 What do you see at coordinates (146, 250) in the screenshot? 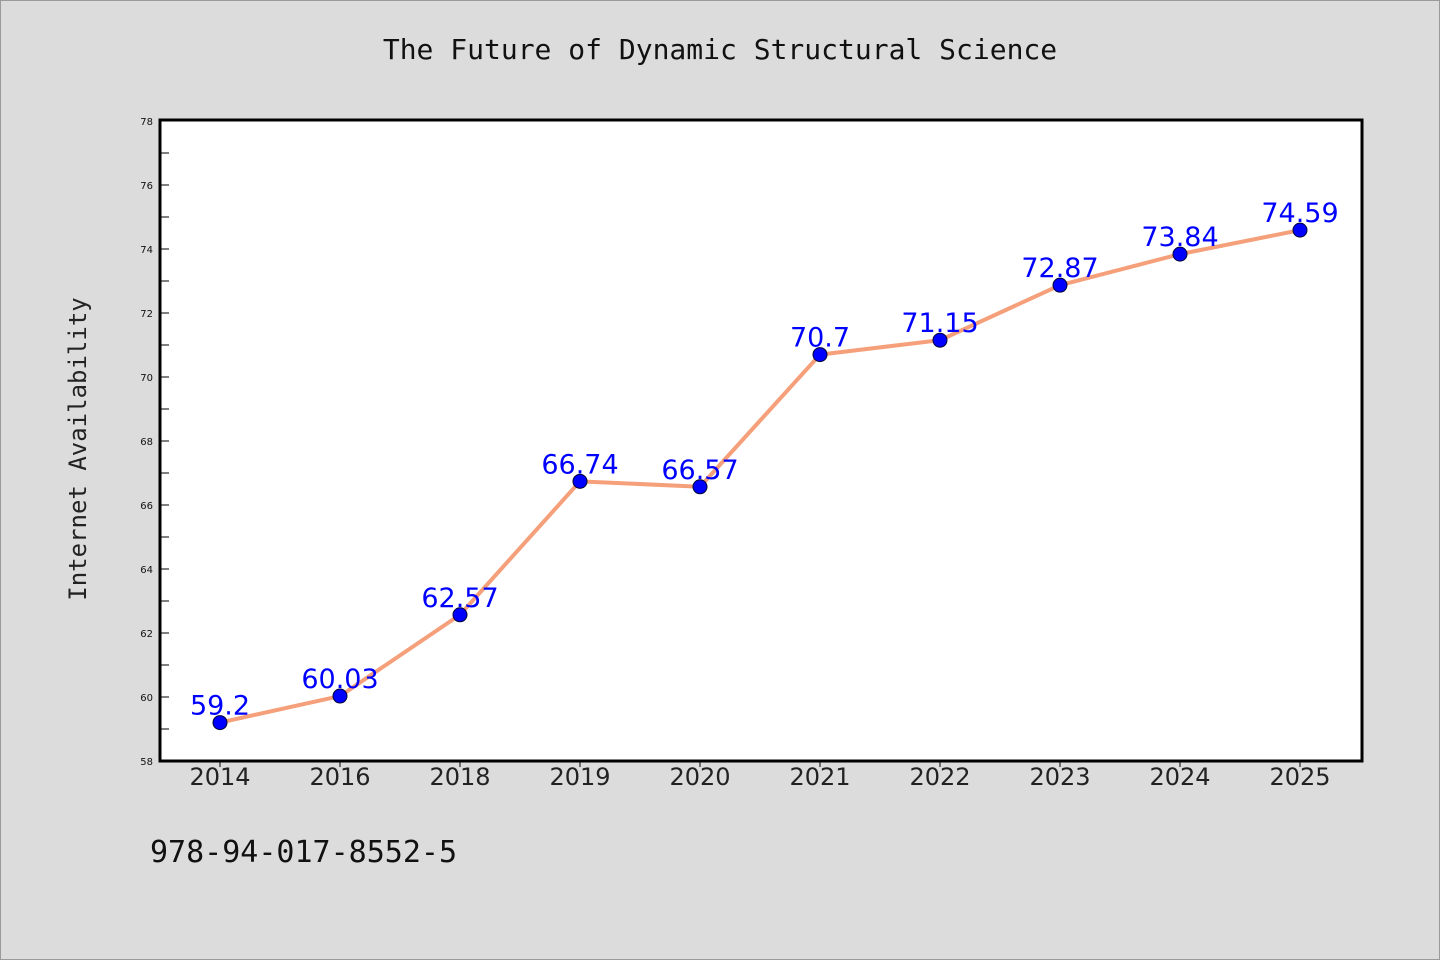
I see `y-tick-label: 74` at bounding box center [146, 250].